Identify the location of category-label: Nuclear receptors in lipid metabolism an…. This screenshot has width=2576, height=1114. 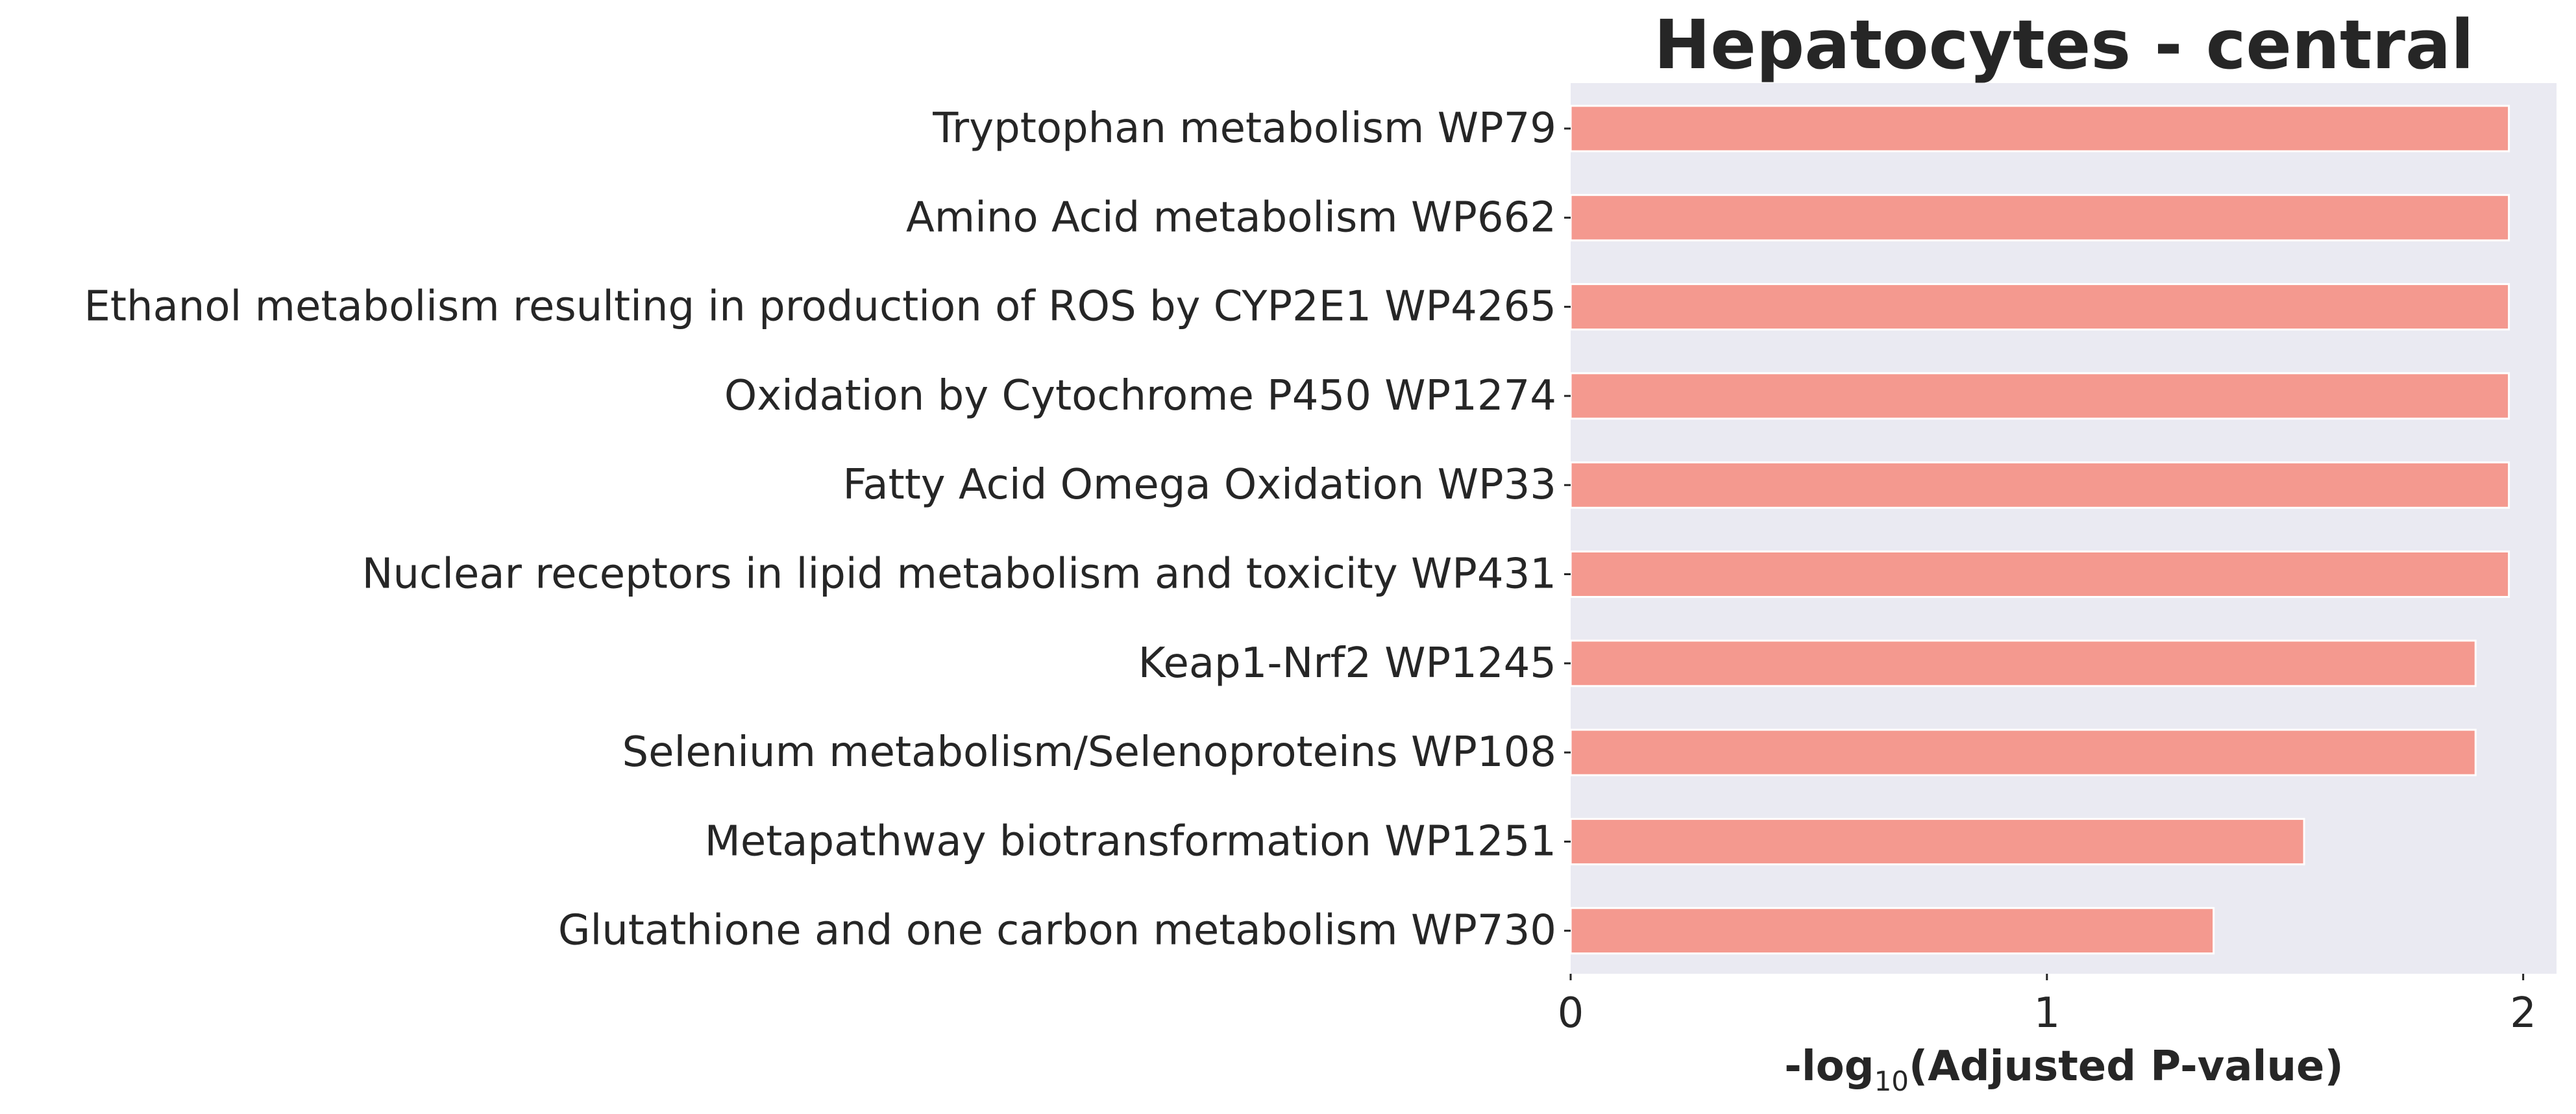
(959, 575).